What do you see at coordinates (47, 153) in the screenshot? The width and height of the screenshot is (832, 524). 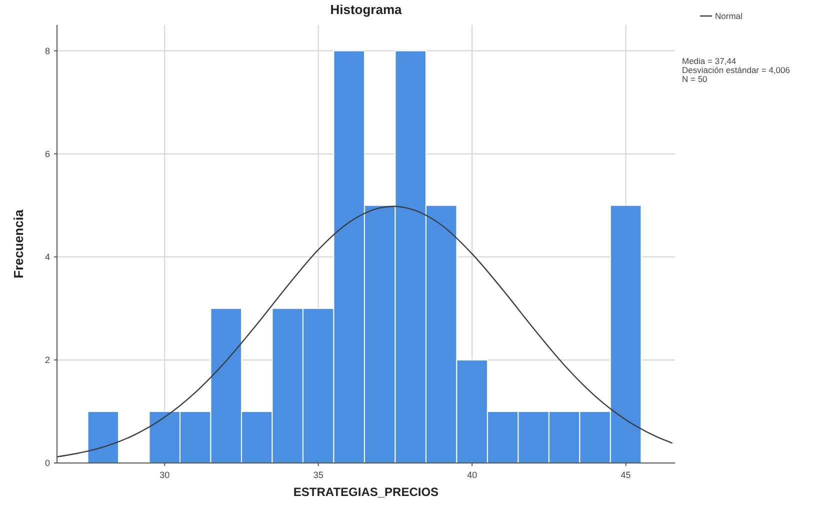 I see `y-tick-label: 6` at bounding box center [47, 153].